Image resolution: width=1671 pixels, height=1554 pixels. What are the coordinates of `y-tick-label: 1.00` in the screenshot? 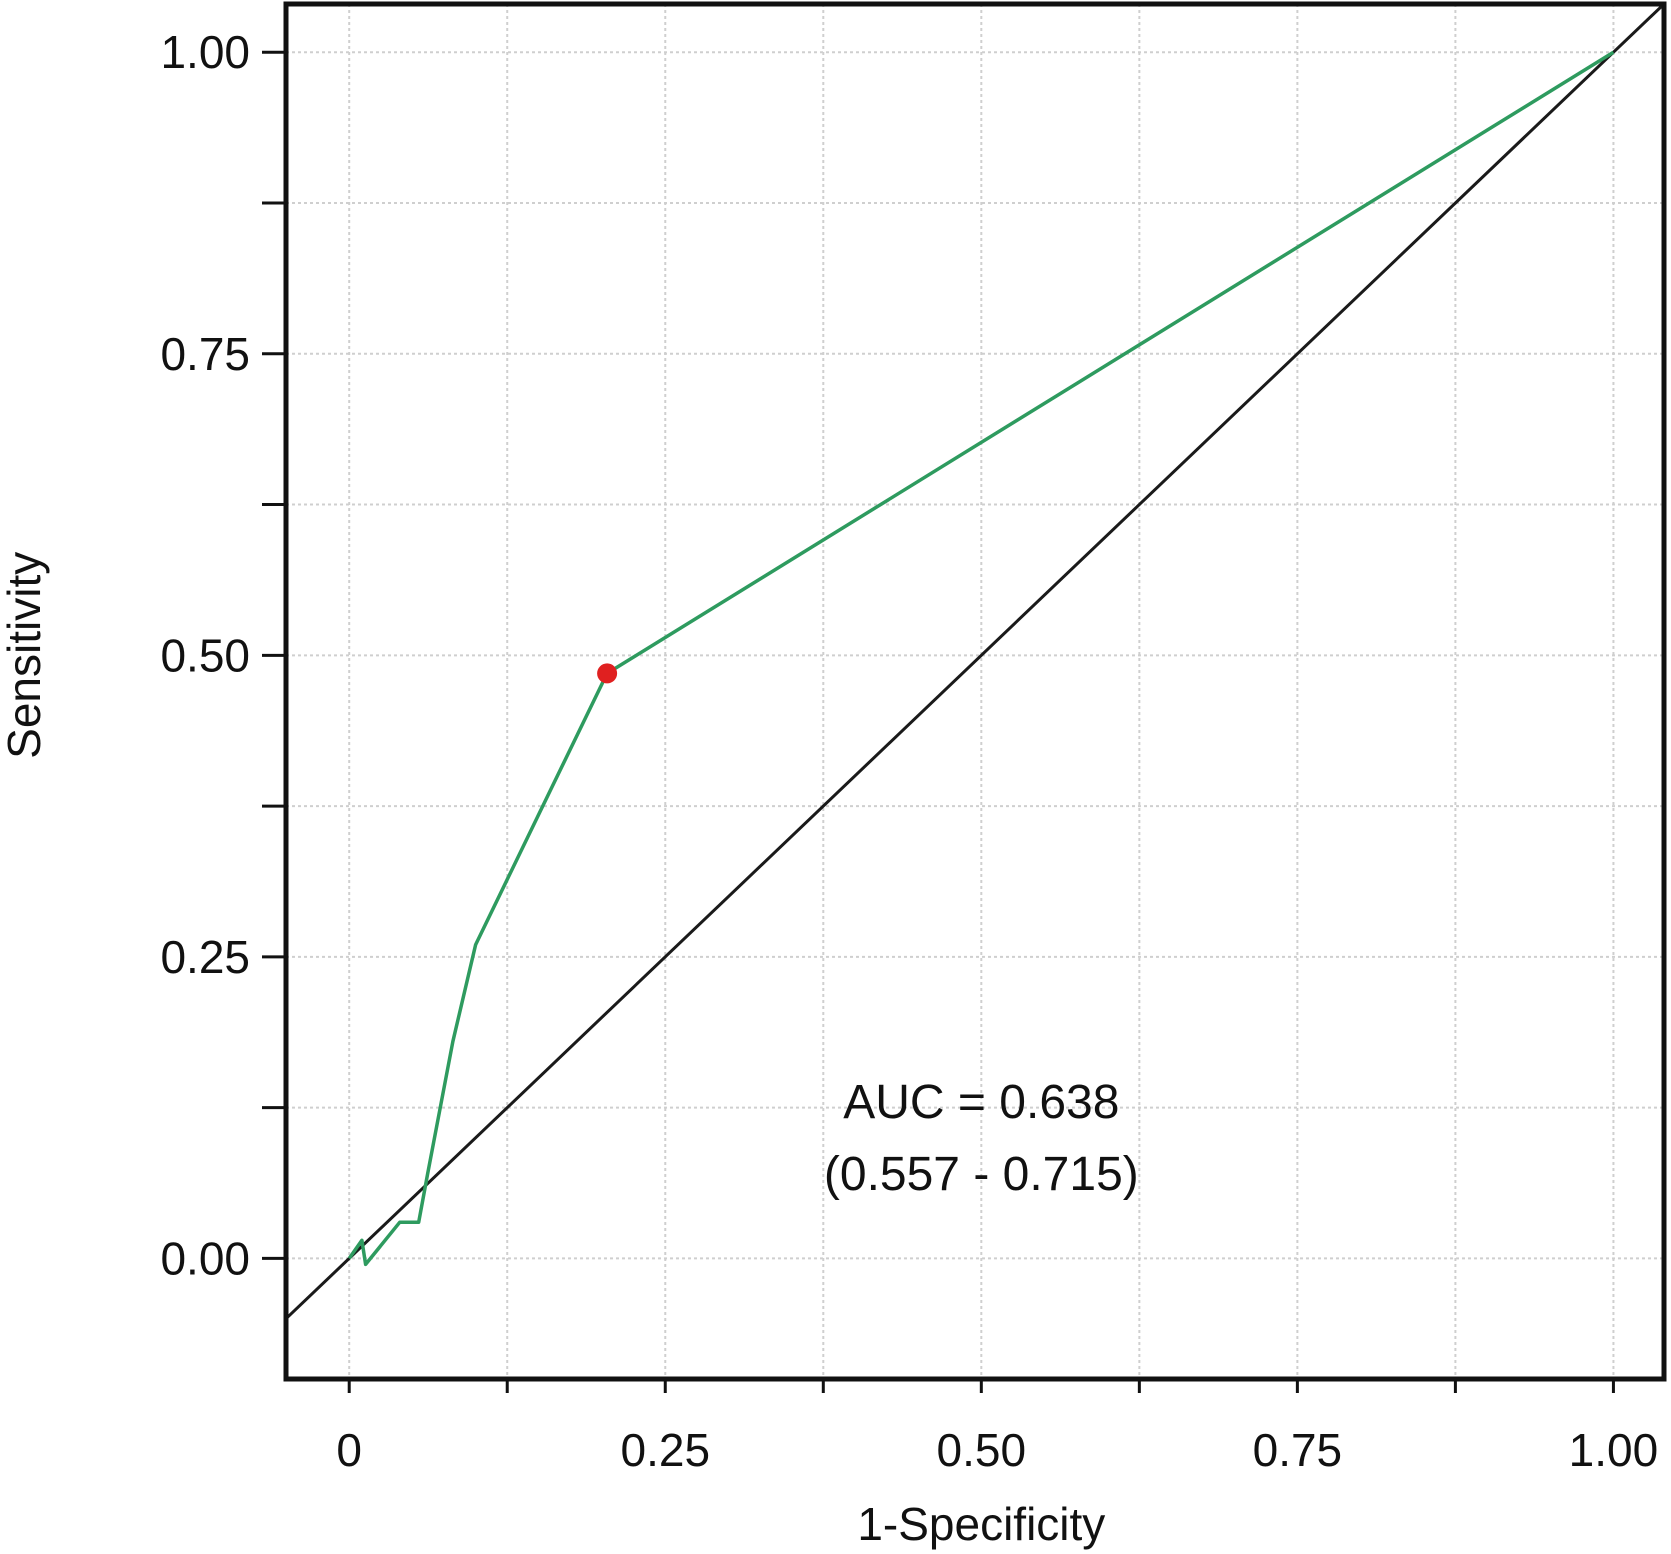 It's located at (205, 52).